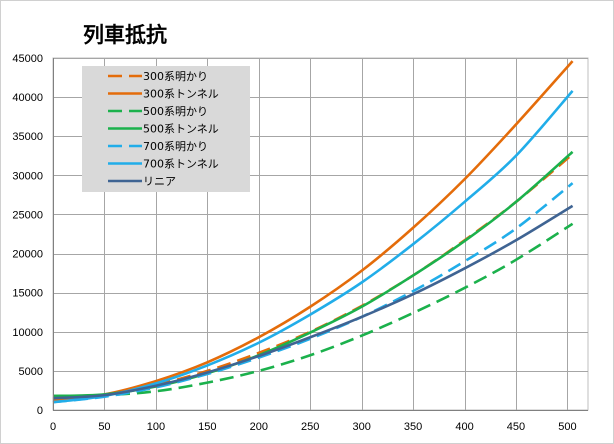  I want to click on y-tick-label: 20000, so click(27, 255).